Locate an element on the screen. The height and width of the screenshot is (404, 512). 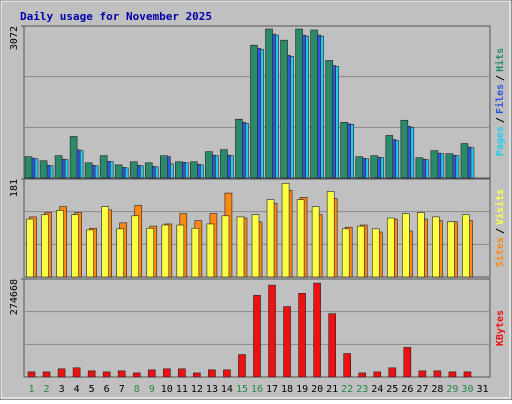
x-tick-label: 16 is located at coordinates (257, 389).